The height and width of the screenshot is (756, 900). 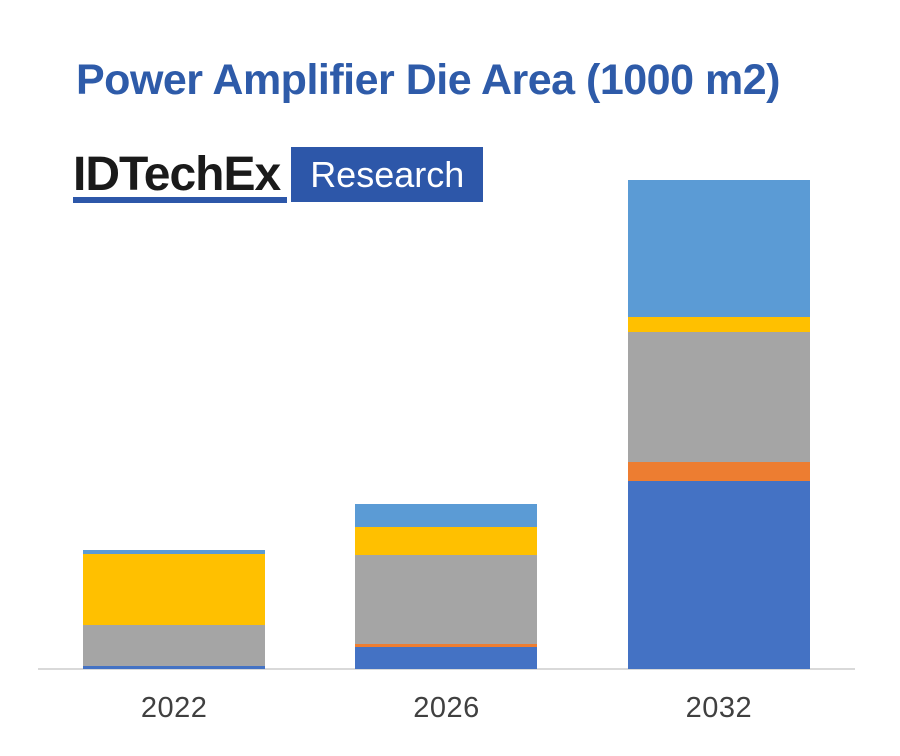 What do you see at coordinates (174, 645) in the screenshot?
I see `segment-2022-series-3-gray` at bounding box center [174, 645].